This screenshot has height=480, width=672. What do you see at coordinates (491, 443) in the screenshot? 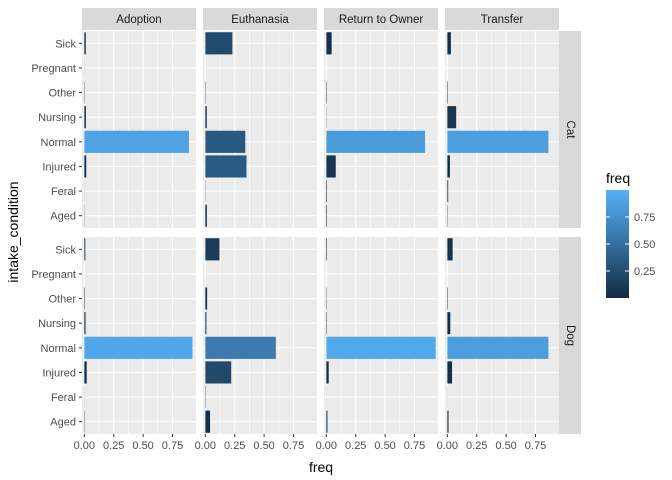
I see `x-axis-transfer: 0.00 0.25 0.50 0.75` at bounding box center [491, 443].